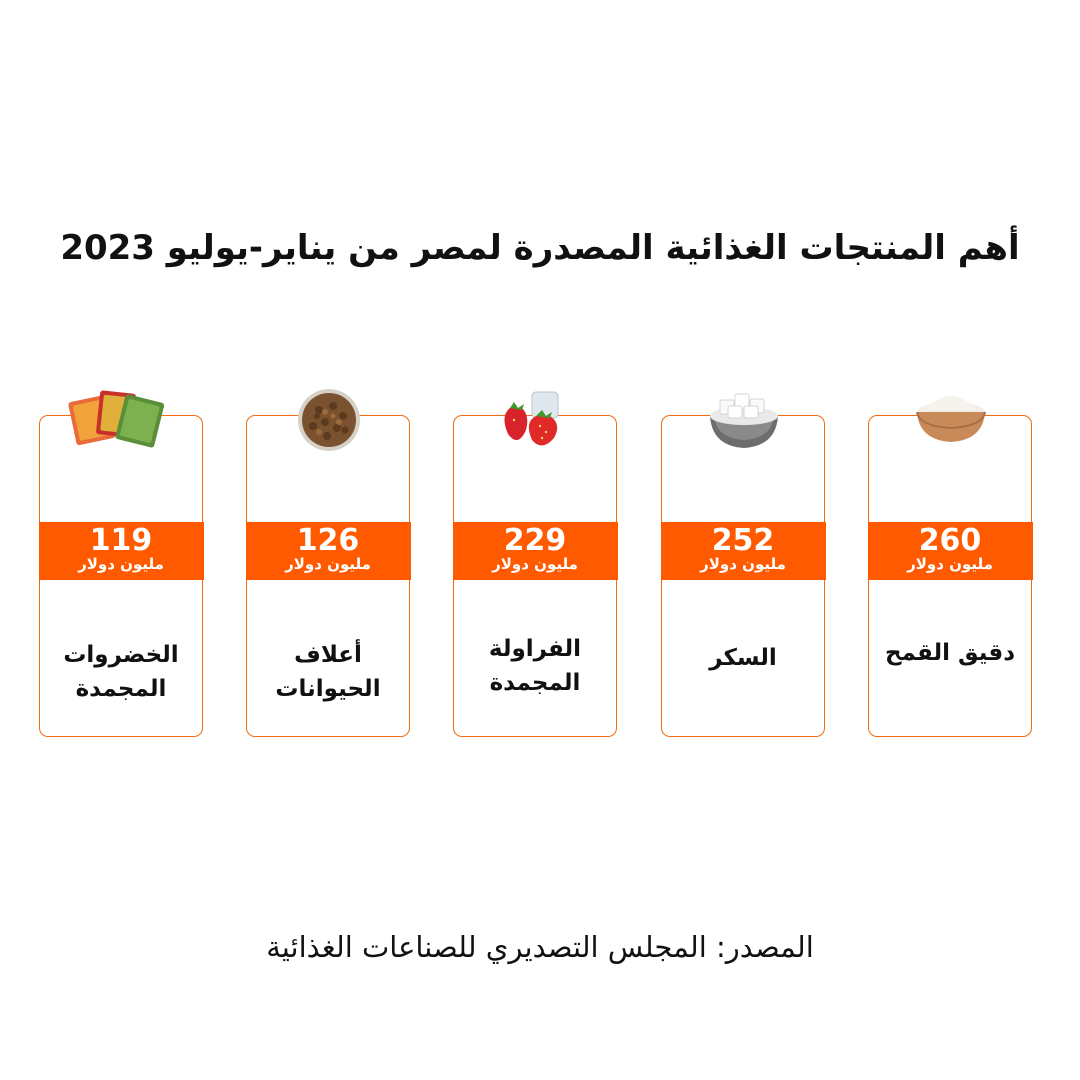 This screenshot has height=1080, width=1080. What do you see at coordinates (535, 540) in the screenshot?
I see `value-label: 229` at bounding box center [535, 540].